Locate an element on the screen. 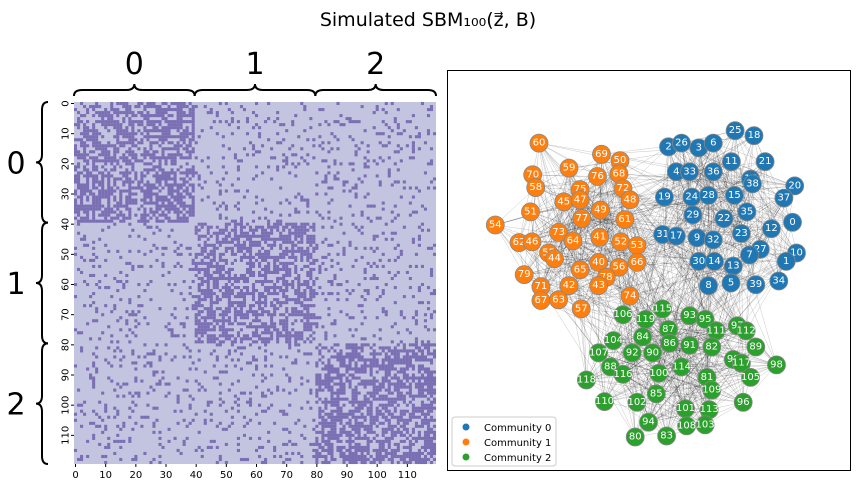 The height and width of the screenshot is (489, 856). graph-node-label: 117 is located at coordinates (741, 363).